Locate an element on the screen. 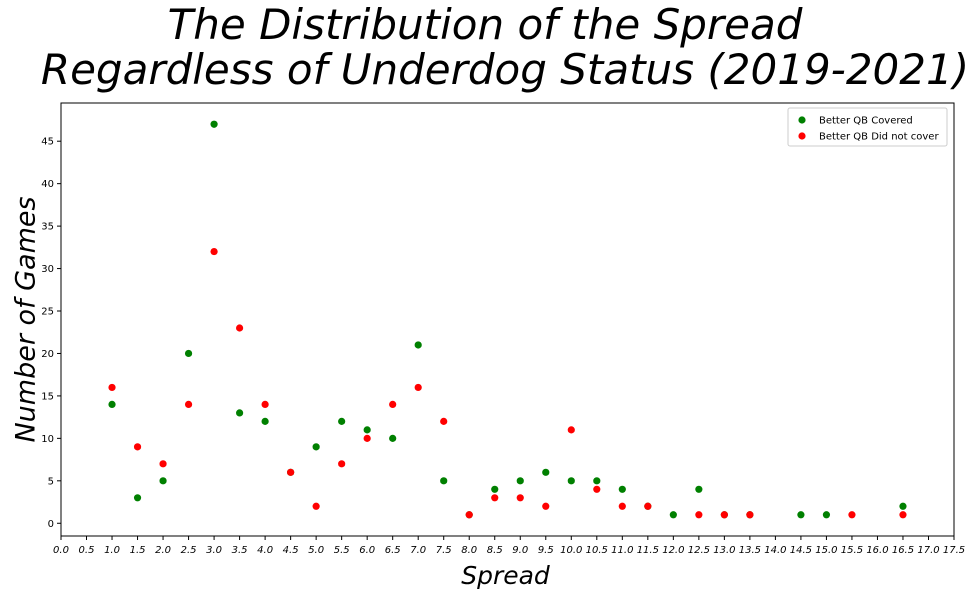 This screenshot has height=596, width=972. legend-label: Better QB Covered is located at coordinates (866, 121).